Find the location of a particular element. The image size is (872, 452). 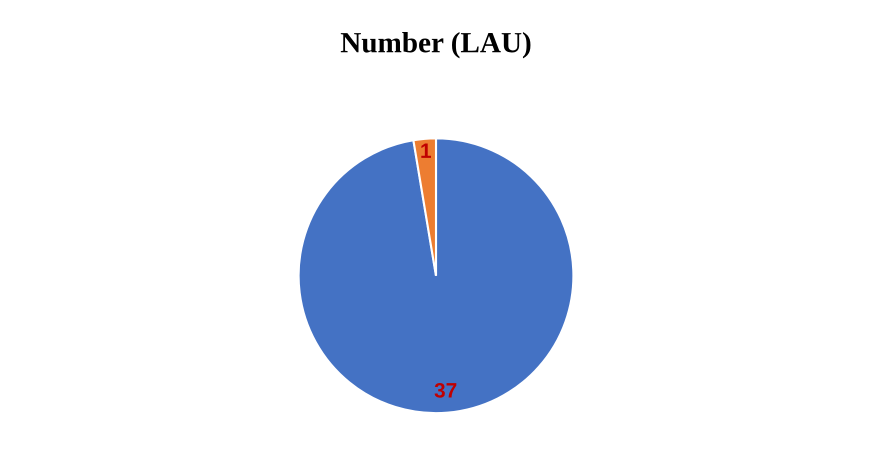

data-label: 1 is located at coordinates (426, 151).